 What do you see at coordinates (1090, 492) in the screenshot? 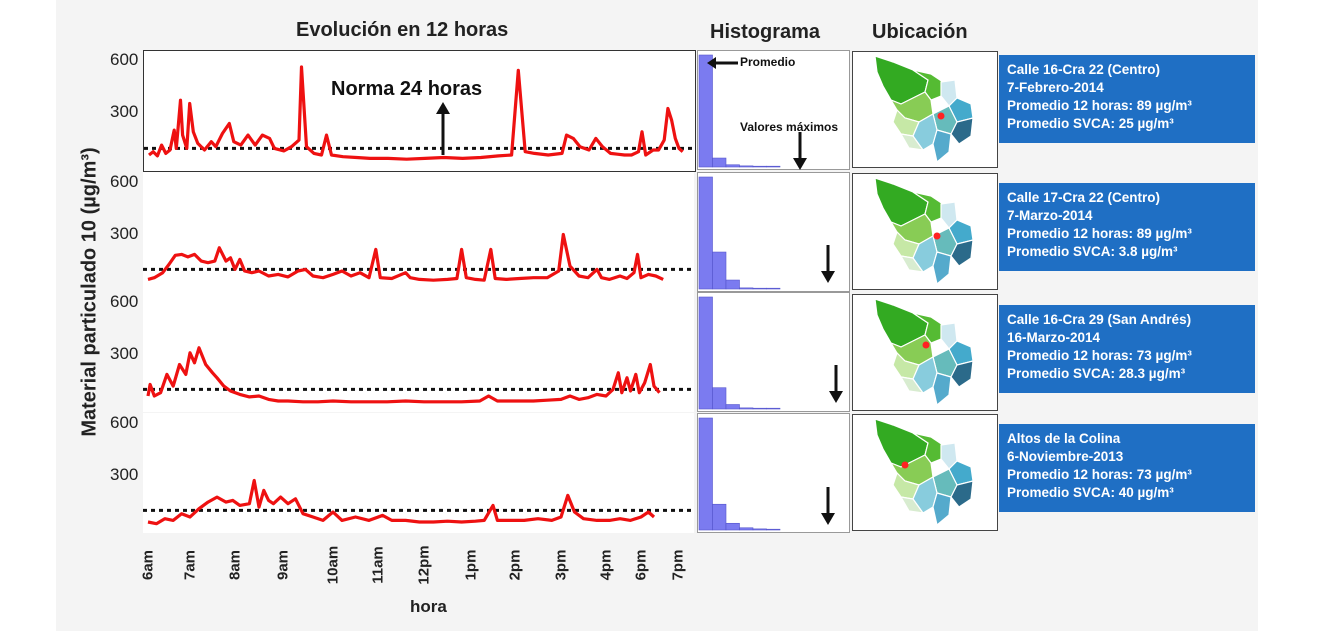
I see `info-svca: Promedio SVCA: 40 µg/m³` at bounding box center [1090, 492].